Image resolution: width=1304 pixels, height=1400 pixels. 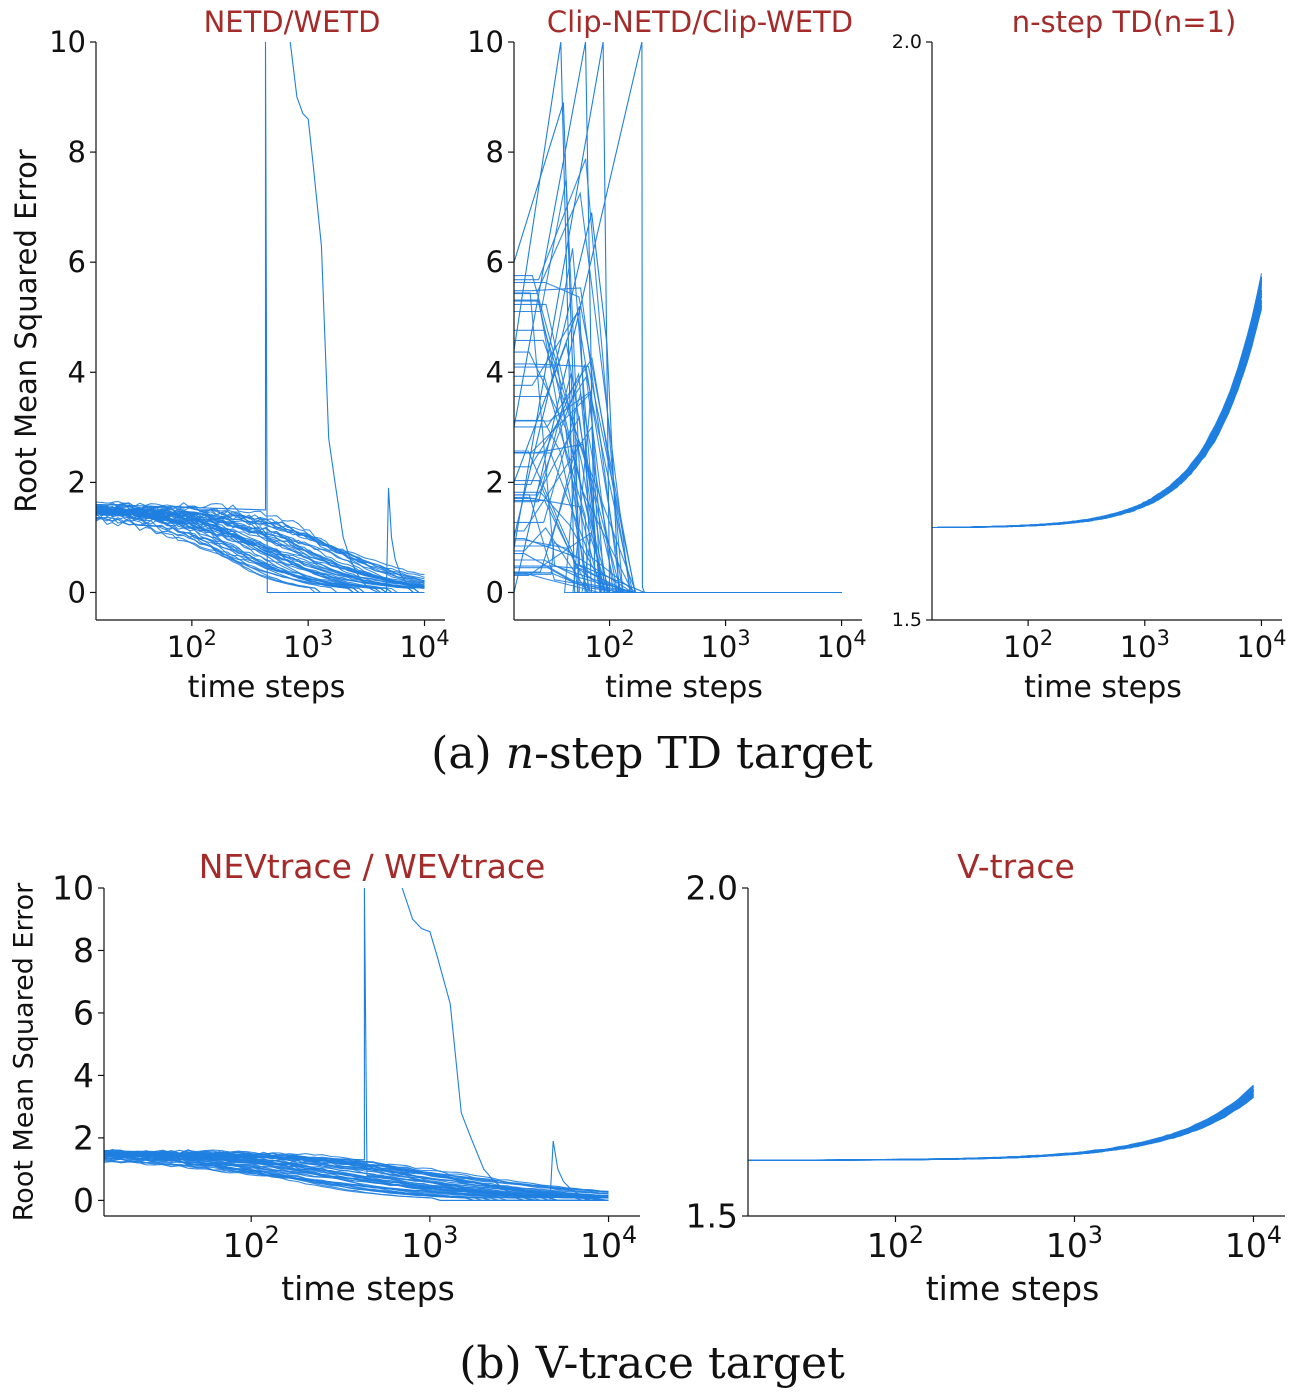 What do you see at coordinates (895, 1243) in the screenshot?
I see `x-tick-label: 10²` at bounding box center [895, 1243].